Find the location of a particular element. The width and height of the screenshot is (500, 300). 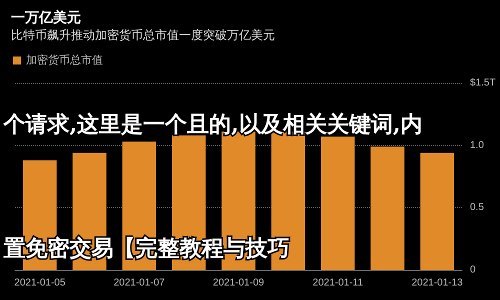

x-tick-label: 2021-01-05 is located at coordinates (40, 283).